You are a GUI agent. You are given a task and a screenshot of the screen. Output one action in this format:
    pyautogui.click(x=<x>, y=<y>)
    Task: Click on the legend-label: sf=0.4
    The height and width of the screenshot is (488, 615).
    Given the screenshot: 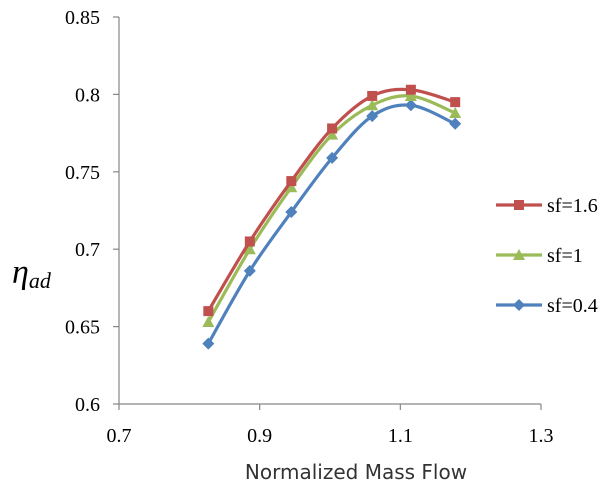 What is the action you would take?
    pyautogui.click(x=572, y=306)
    